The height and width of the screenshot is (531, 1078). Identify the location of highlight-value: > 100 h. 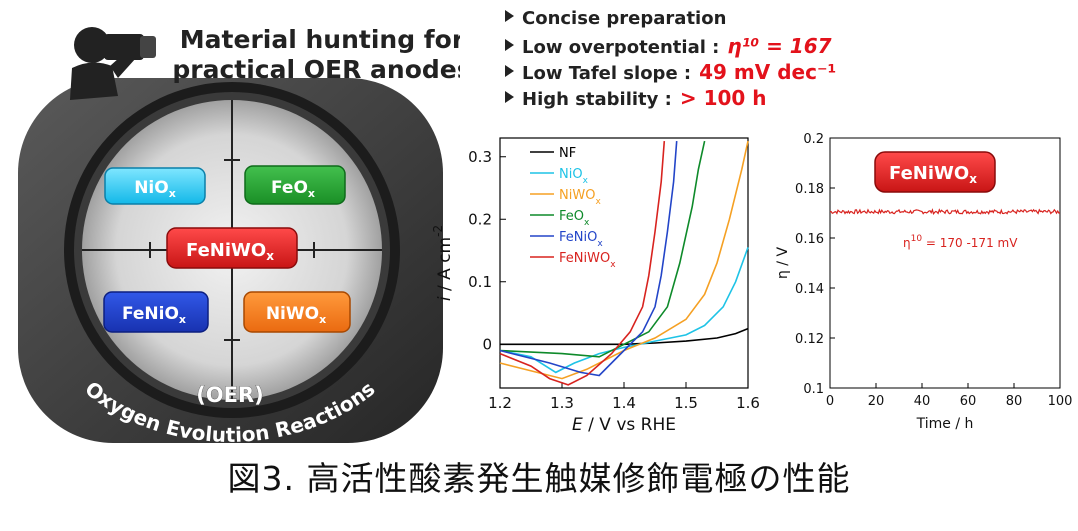
(723, 98).